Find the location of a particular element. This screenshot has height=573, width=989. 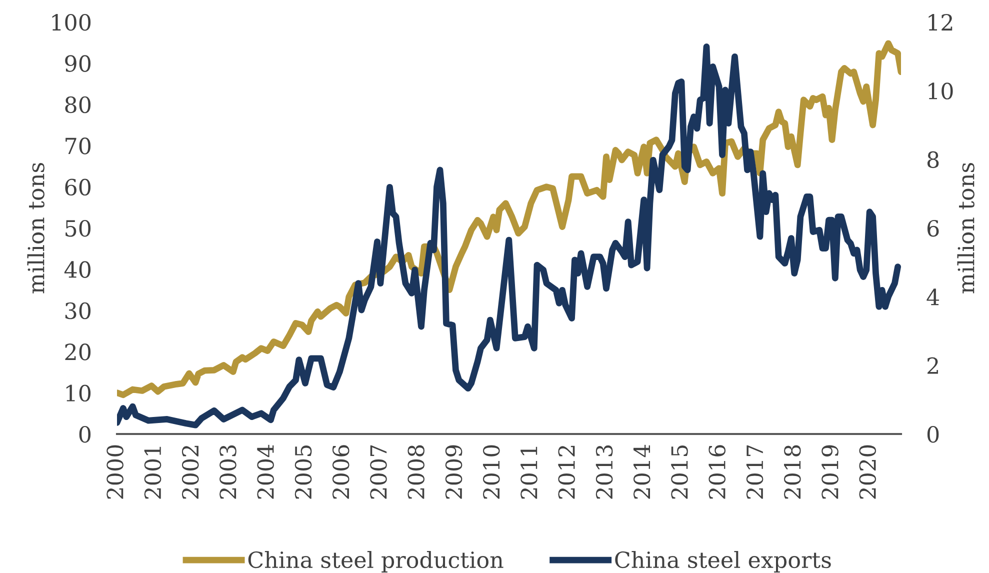

legend-label: China steel exports is located at coordinates (723, 561).